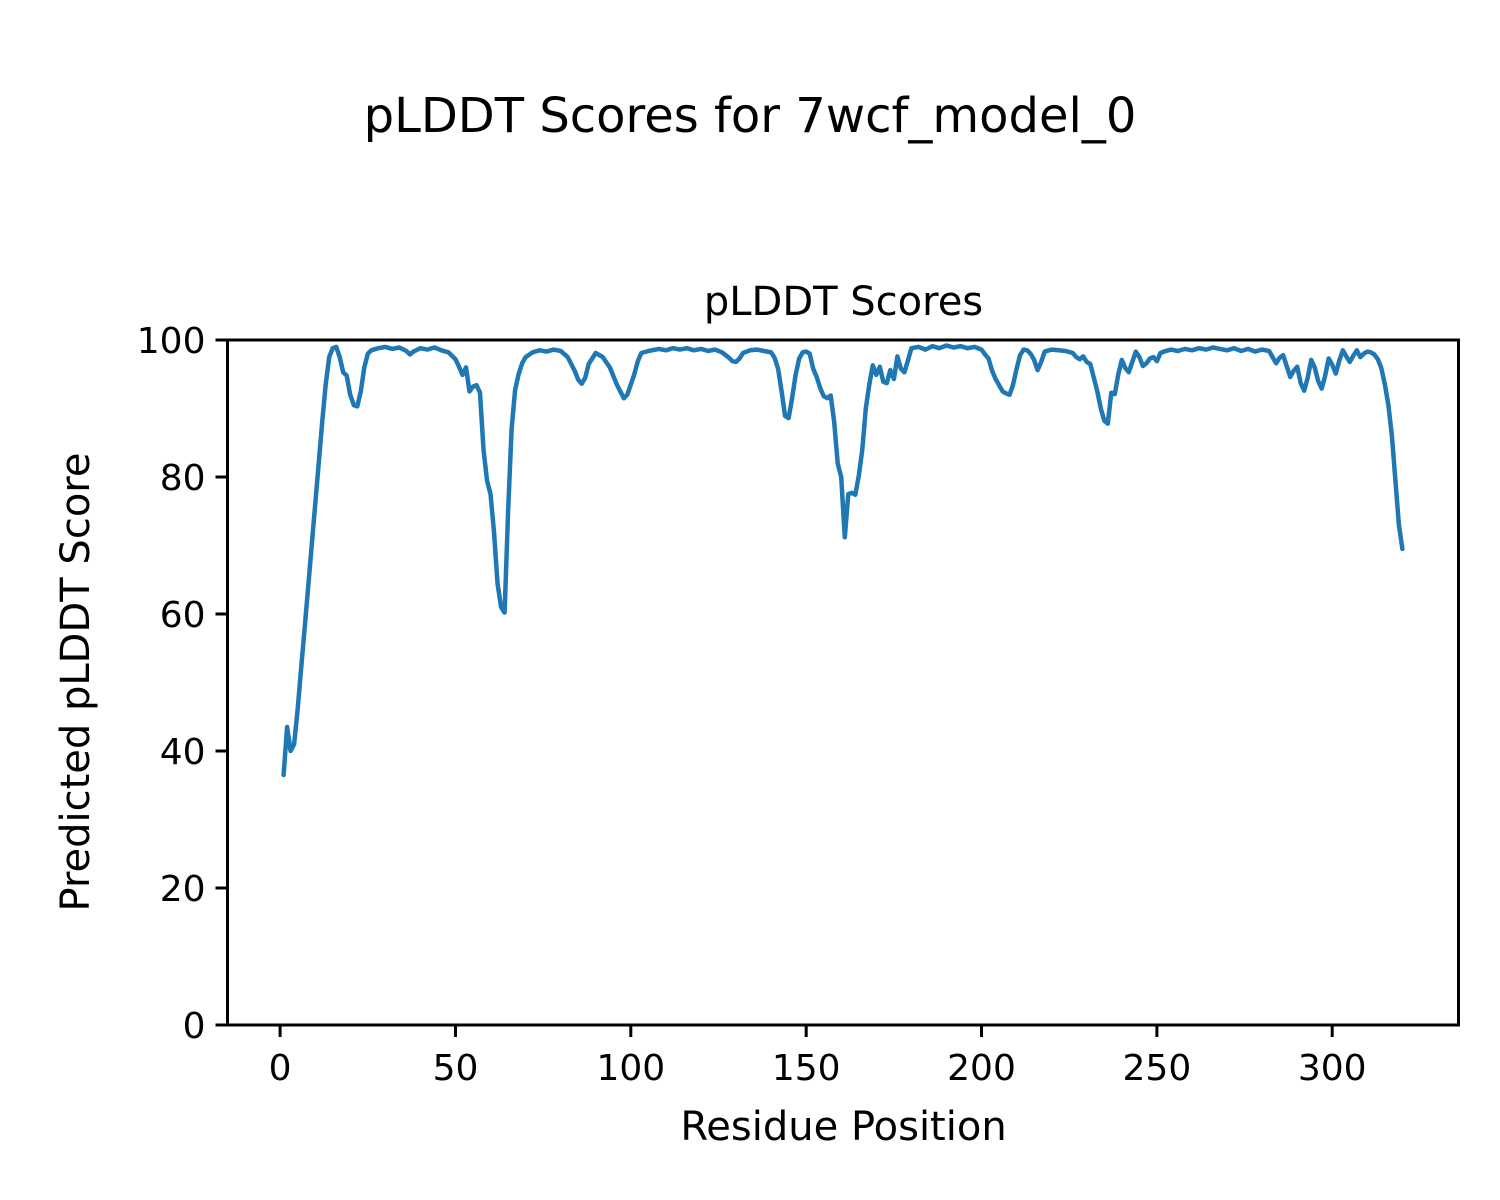 Image resolution: width=1500 pixels, height=1200 pixels. Describe the element at coordinates (981, 1068) in the screenshot. I see `x-tick-label: 200` at that location.